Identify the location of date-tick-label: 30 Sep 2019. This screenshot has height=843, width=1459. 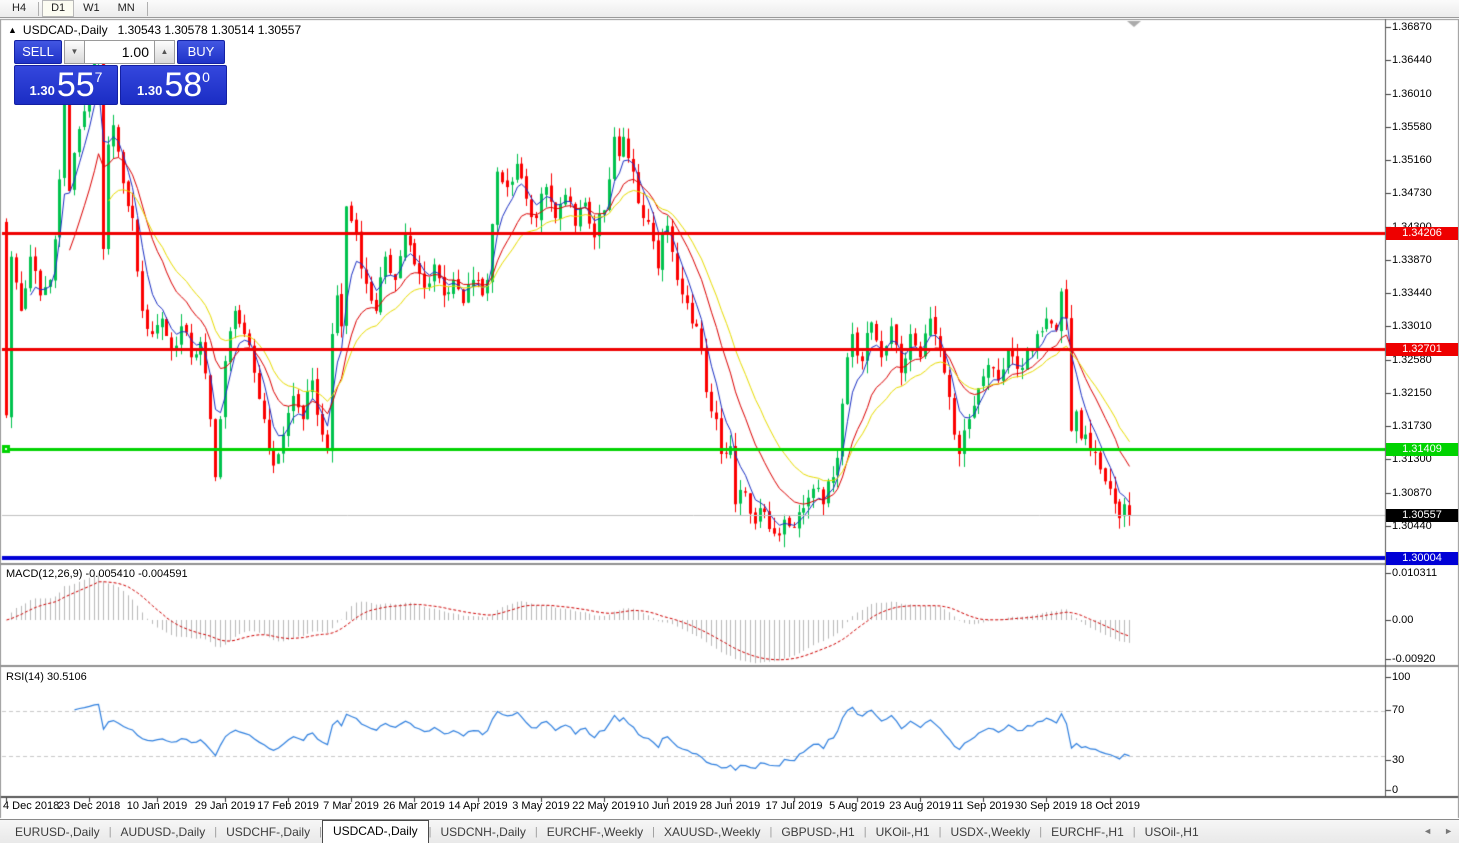
(1046, 806).